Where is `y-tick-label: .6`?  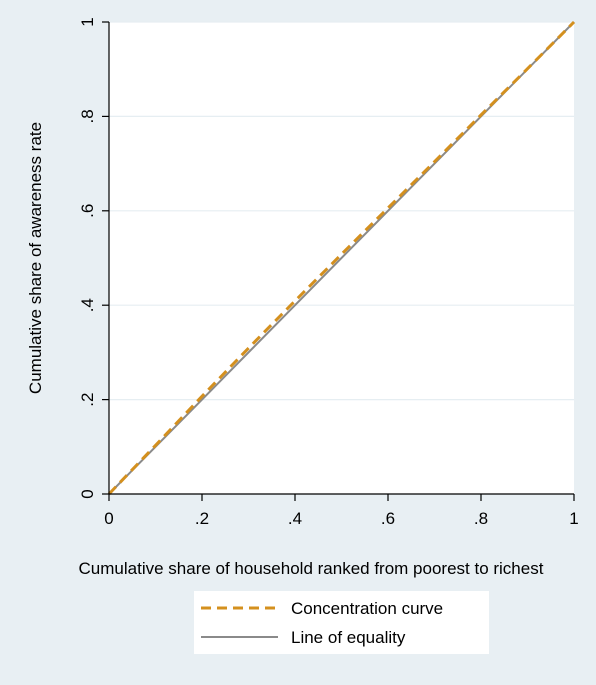
y-tick-label: .6 is located at coordinates (87, 211).